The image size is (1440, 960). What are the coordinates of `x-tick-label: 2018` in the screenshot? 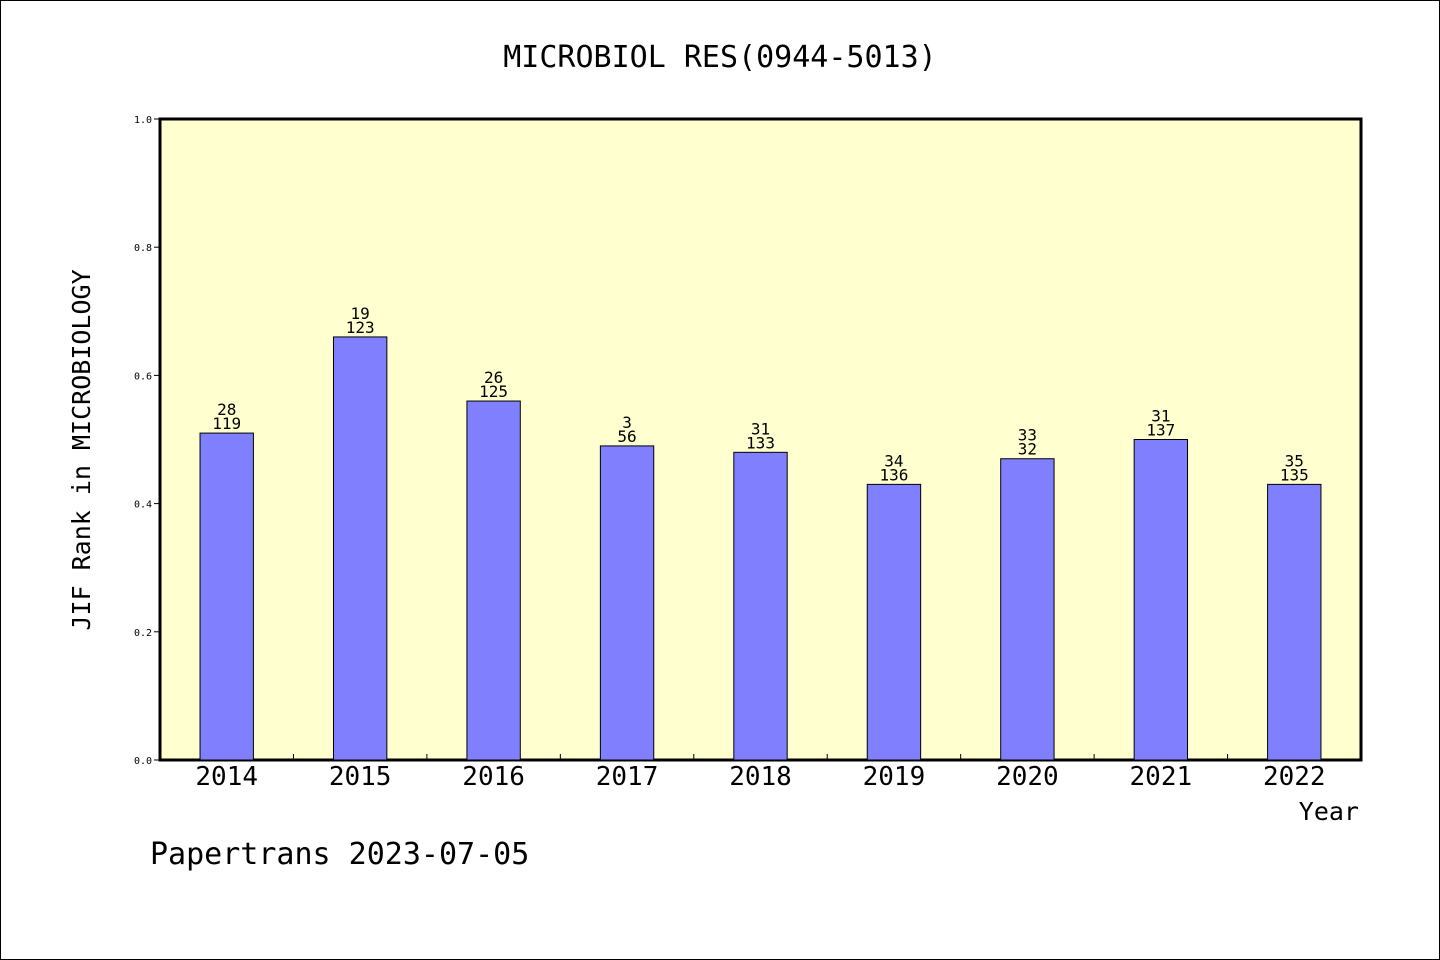 It's located at (760, 777).